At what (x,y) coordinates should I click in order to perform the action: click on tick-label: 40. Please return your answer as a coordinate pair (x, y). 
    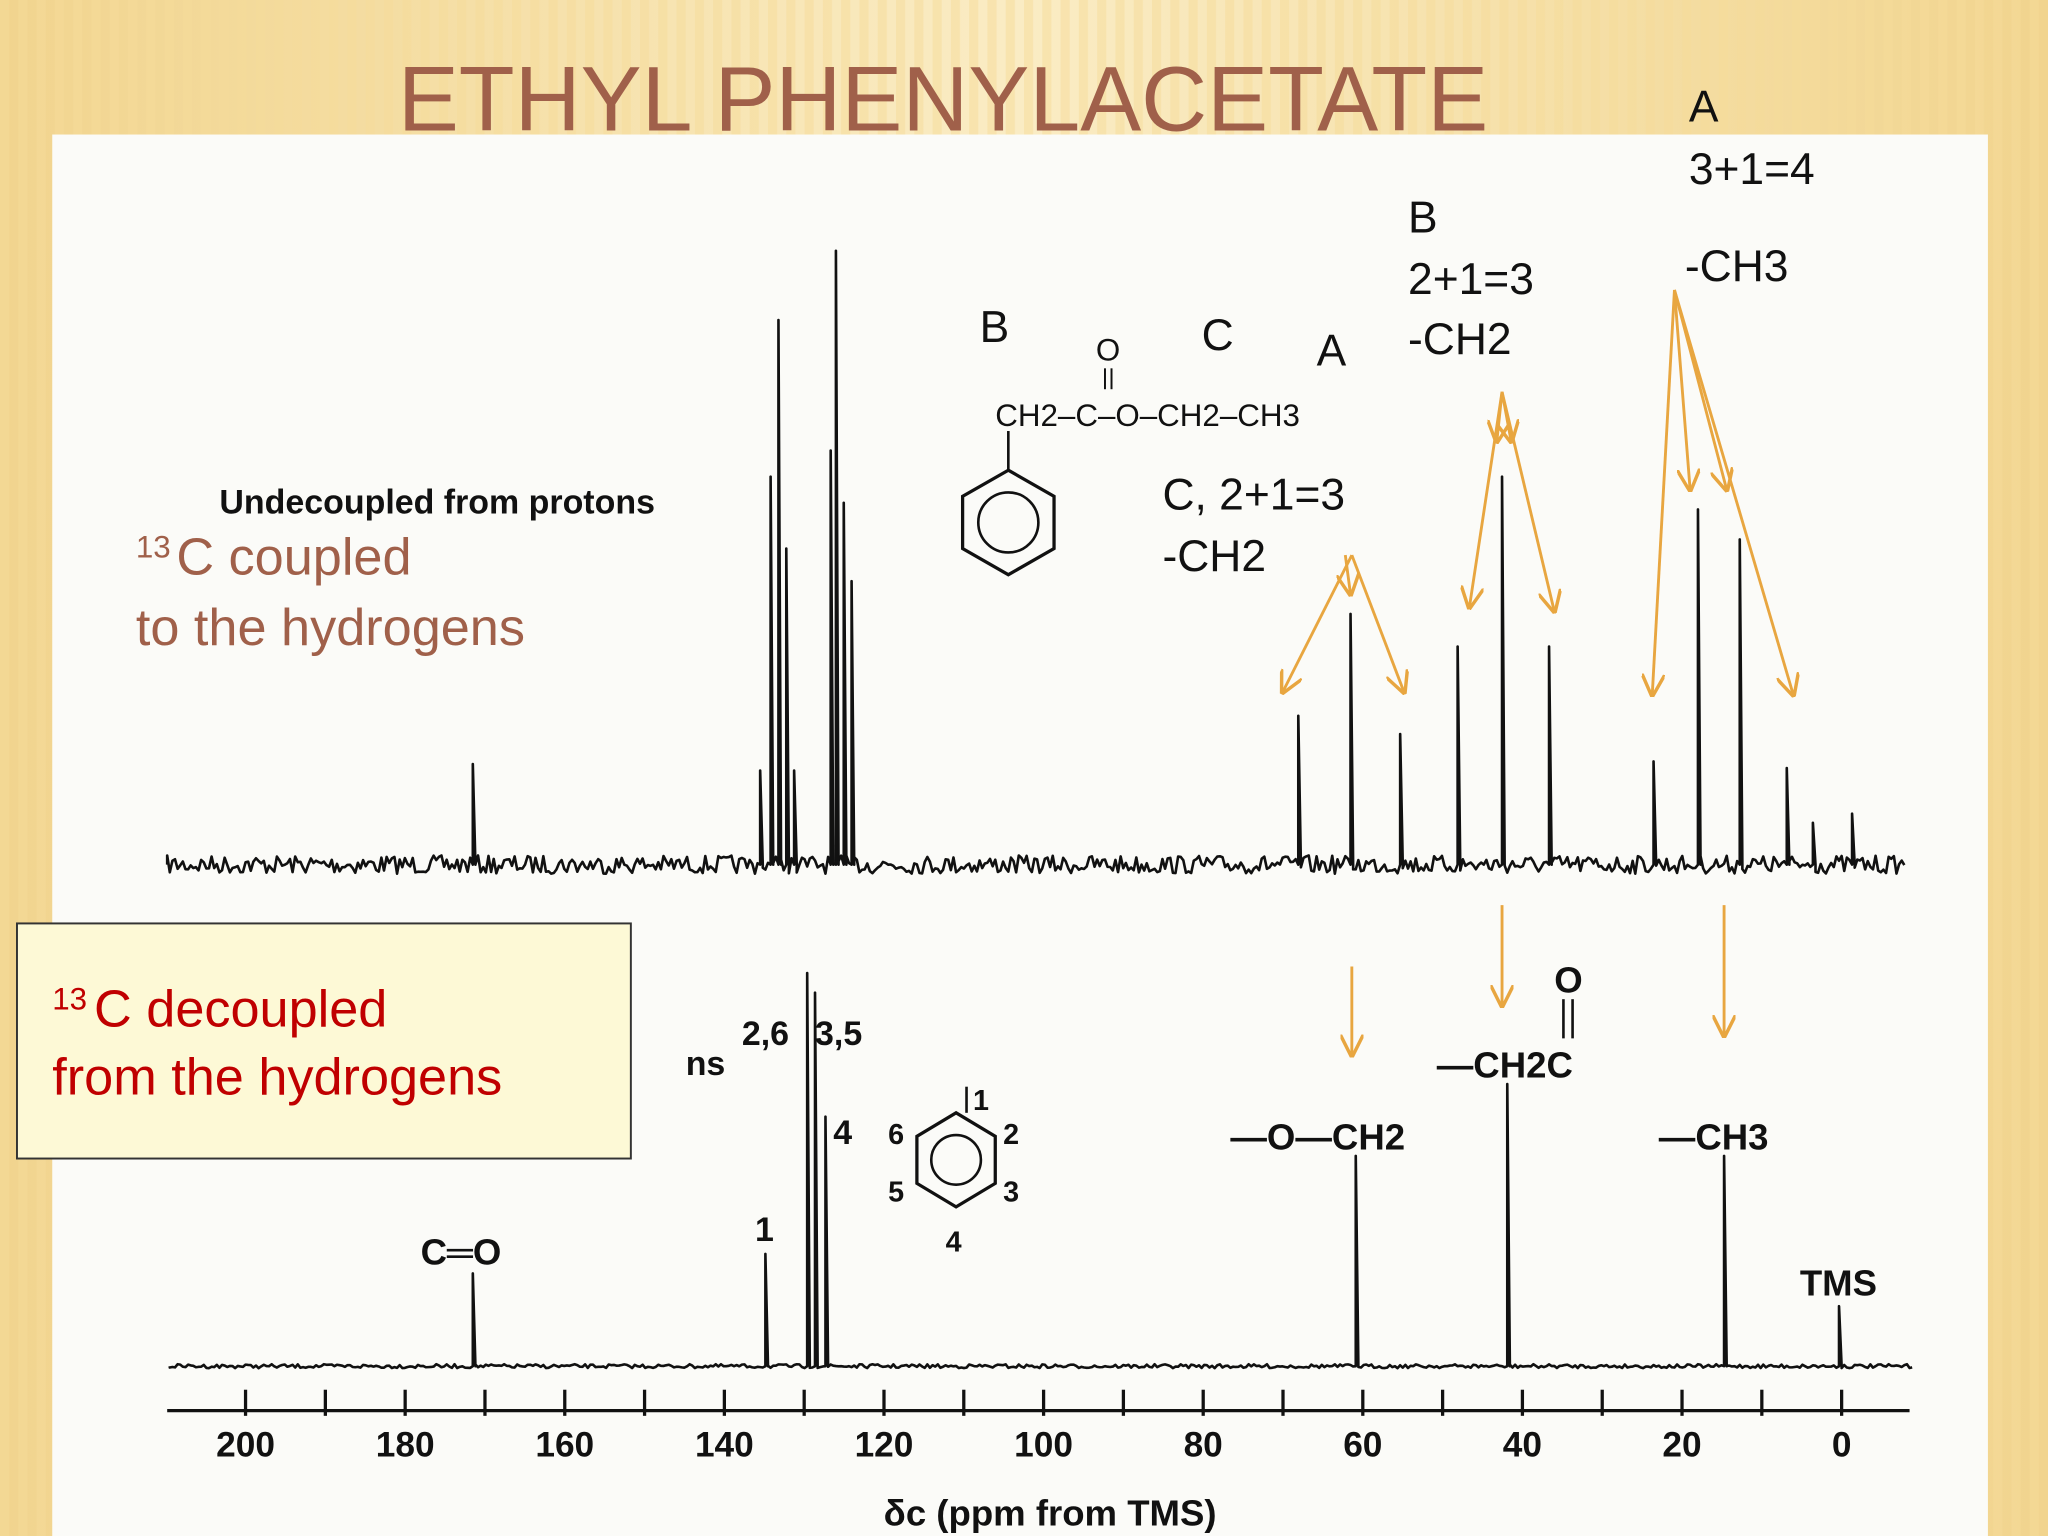
    Looking at the image, I should click on (1522, 1444).